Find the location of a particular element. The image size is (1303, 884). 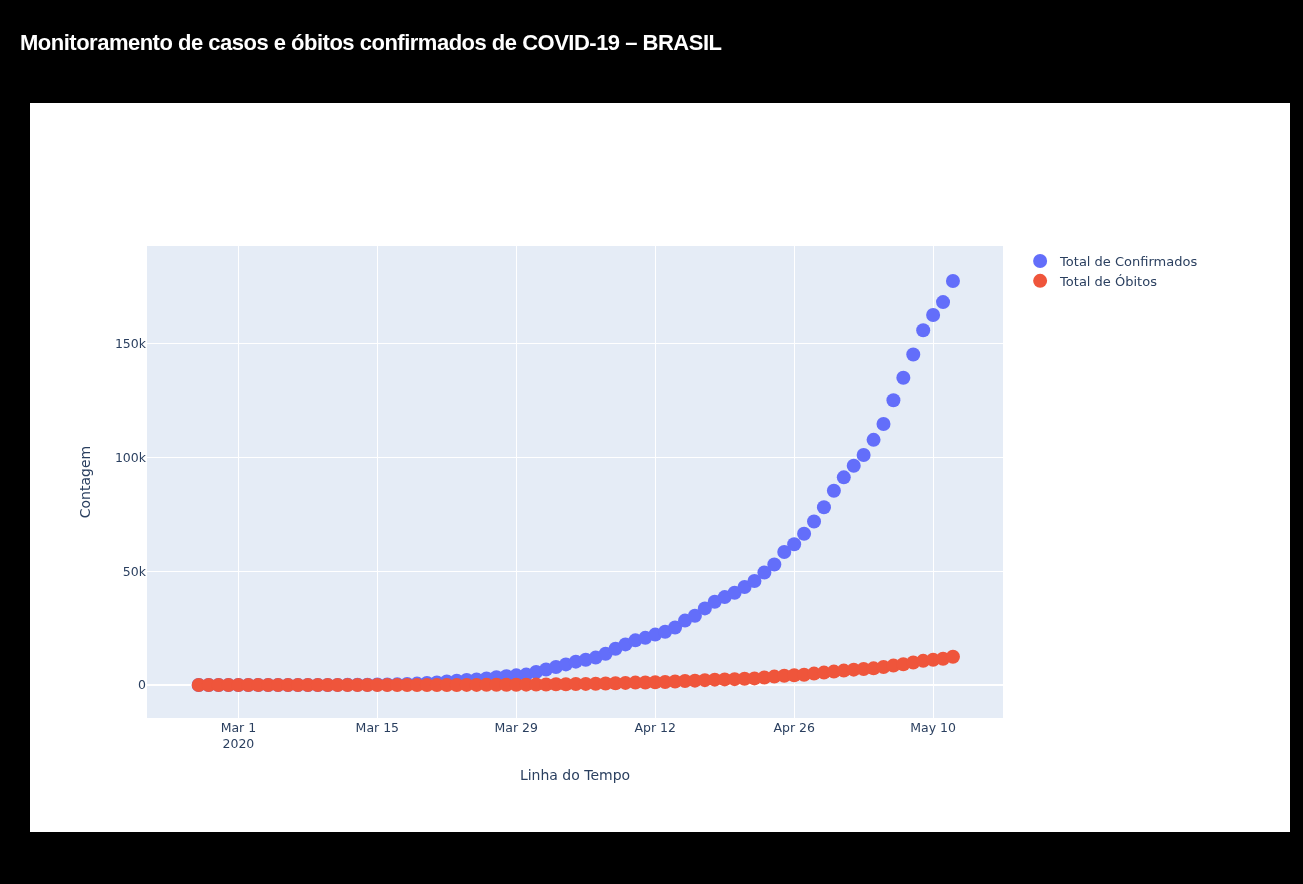

x-axis-title: Linha do Tempo is located at coordinates (575, 775).